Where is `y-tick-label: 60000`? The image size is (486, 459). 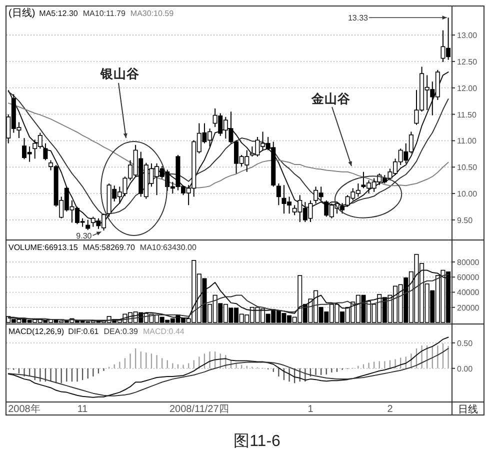
y-tick-label: 60000 is located at coordinates (468, 277).